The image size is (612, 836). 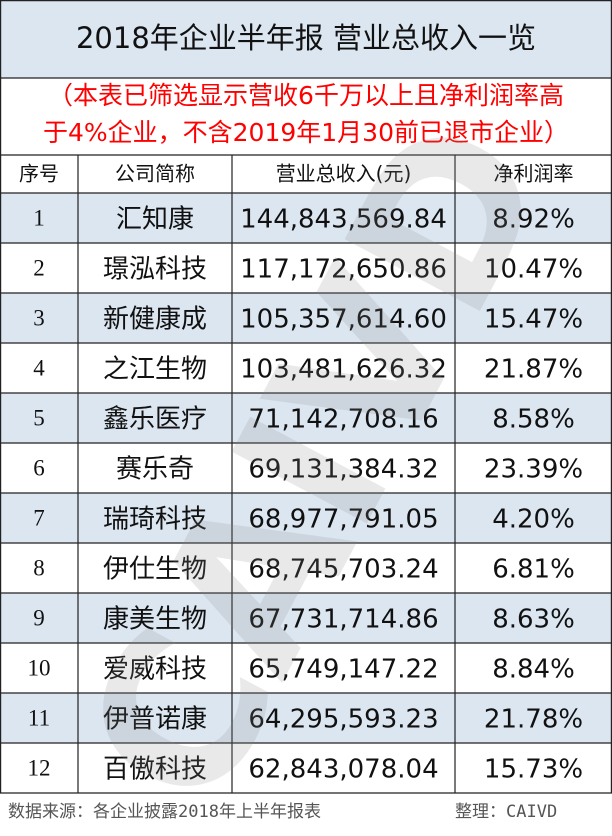 I want to click on company-name: 汇知康, so click(x=155, y=220).